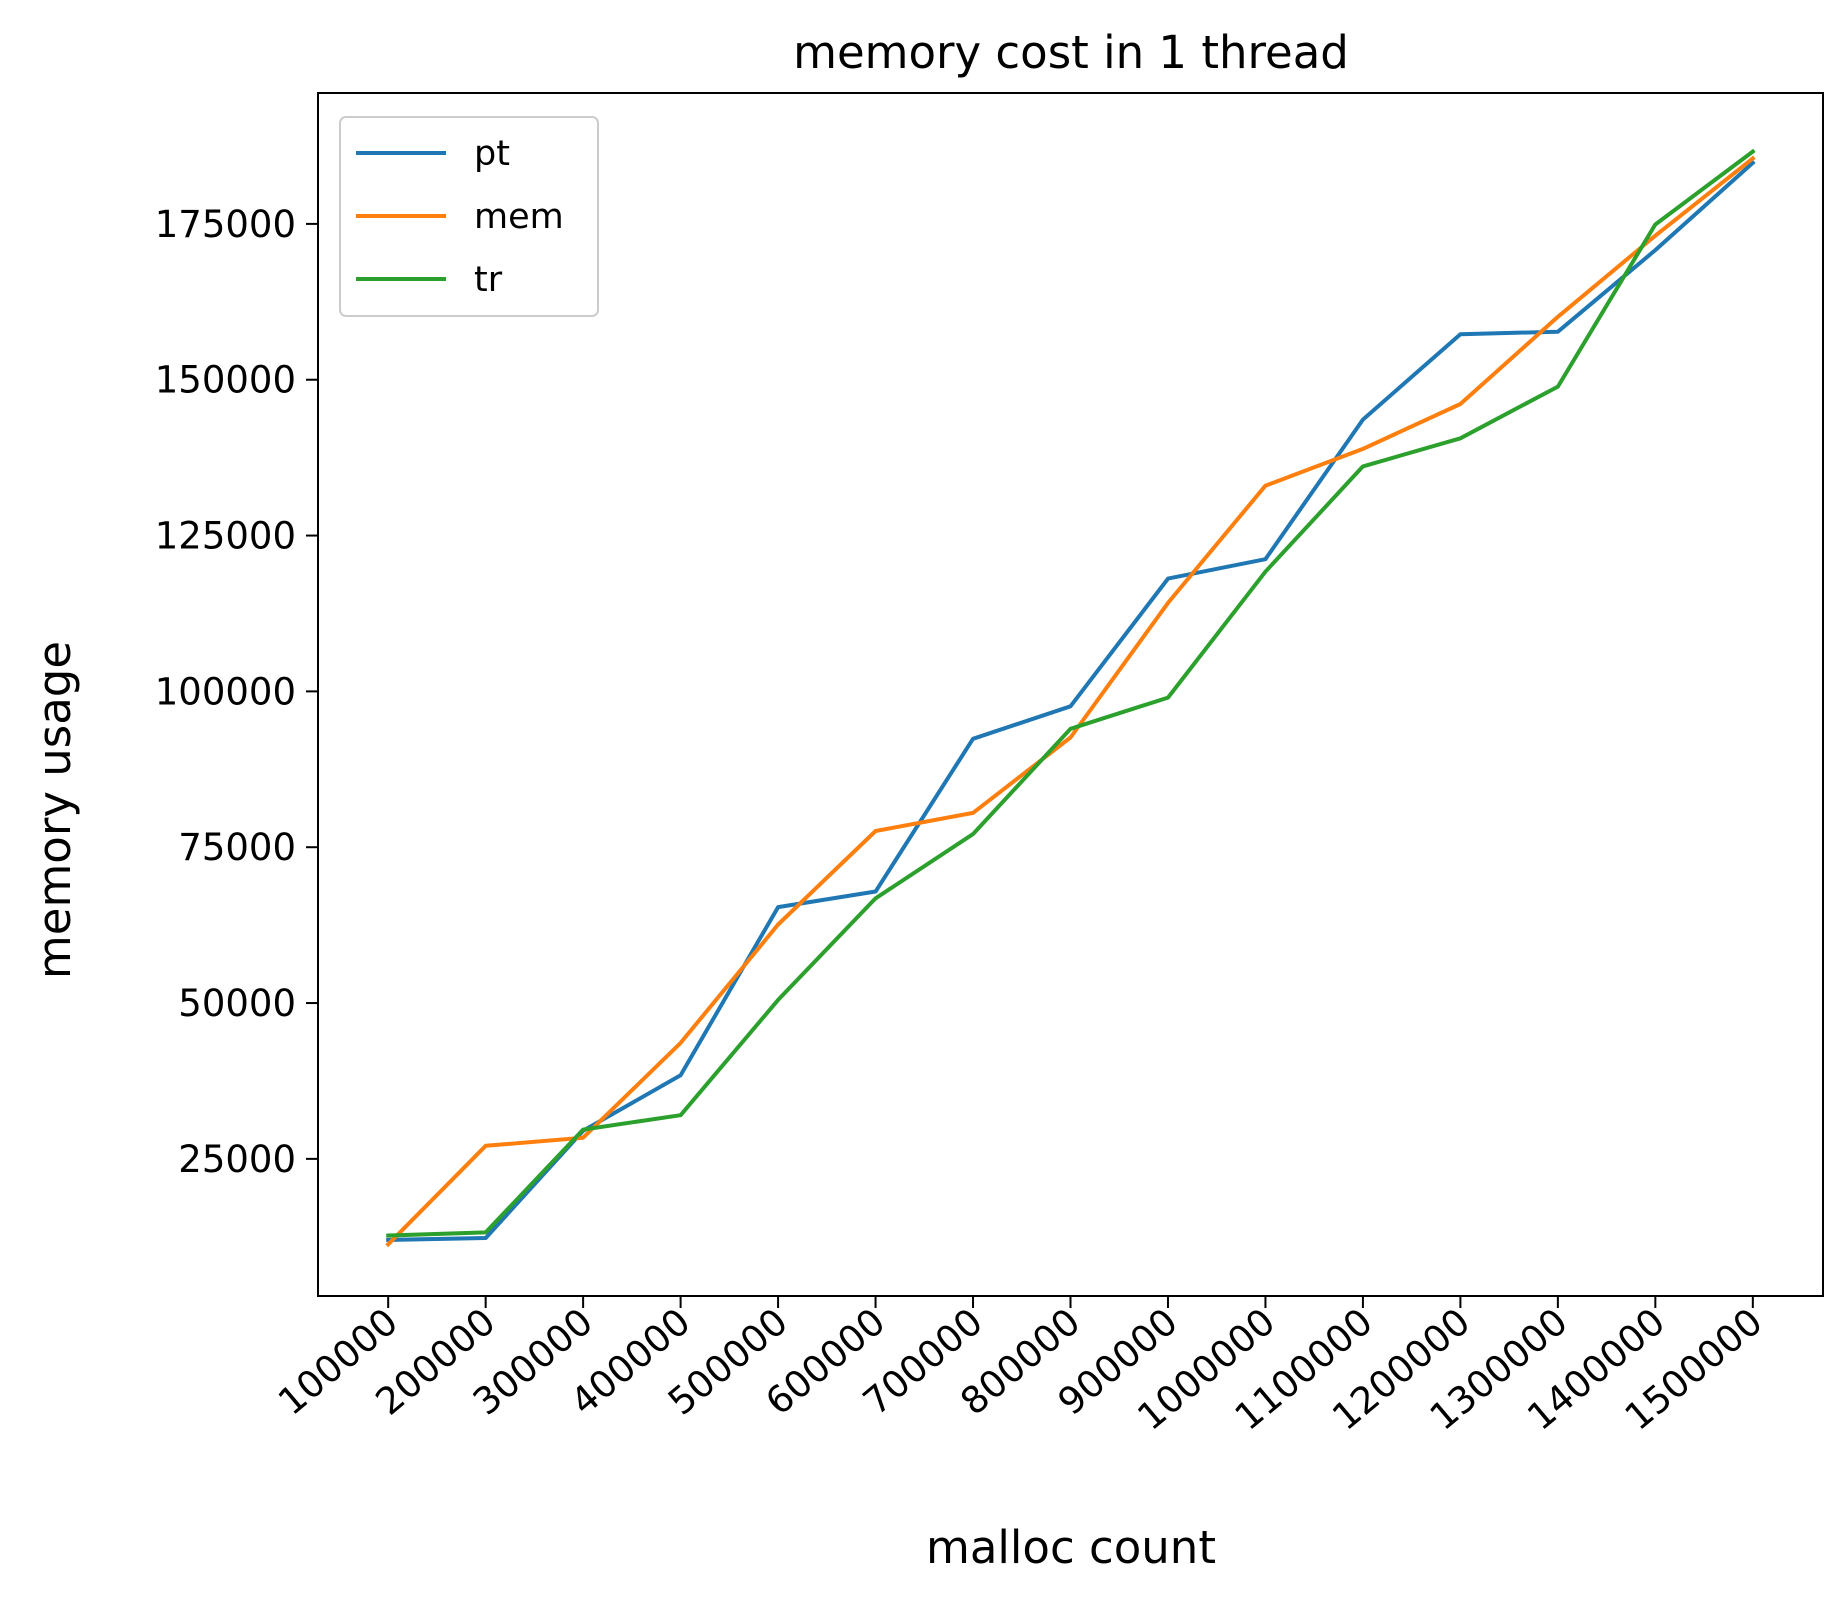 The width and height of the screenshot is (1846, 1599). Describe the element at coordinates (225, 536) in the screenshot. I see `y-tick-label: 125000` at that location.